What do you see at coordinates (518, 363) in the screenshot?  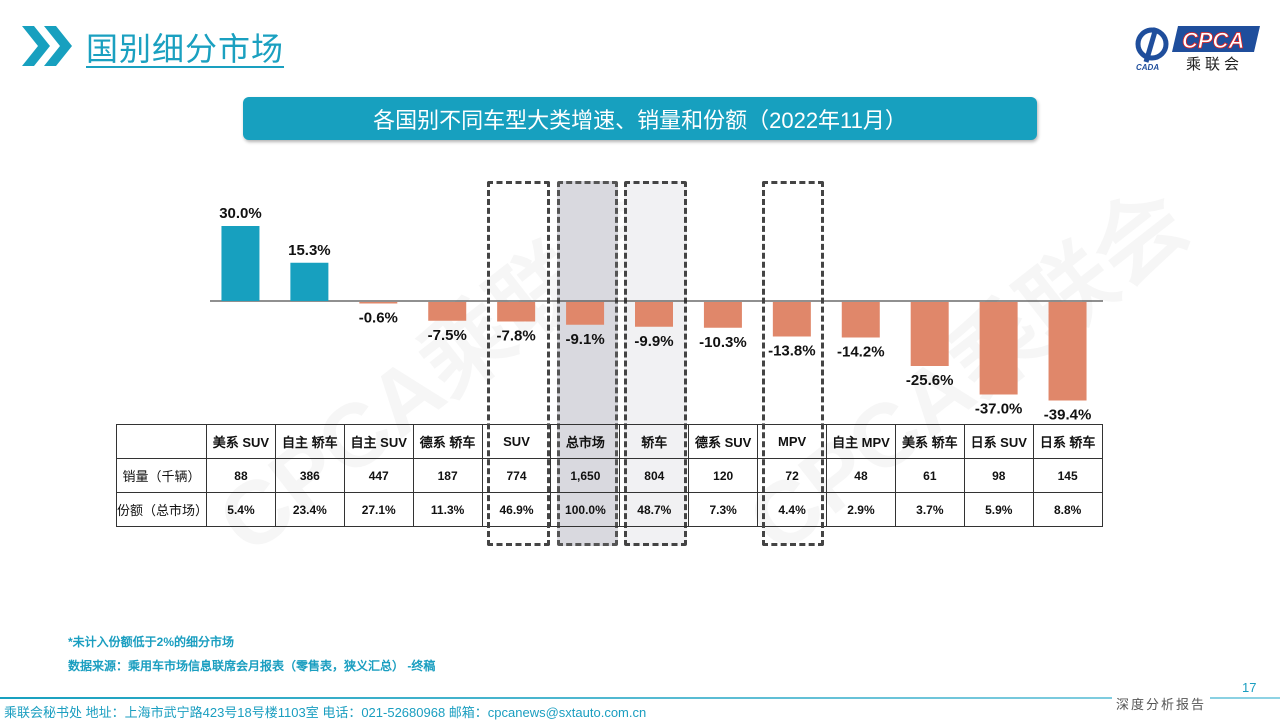 I see `highlight-box-suv` at bounding box center [518, 363].